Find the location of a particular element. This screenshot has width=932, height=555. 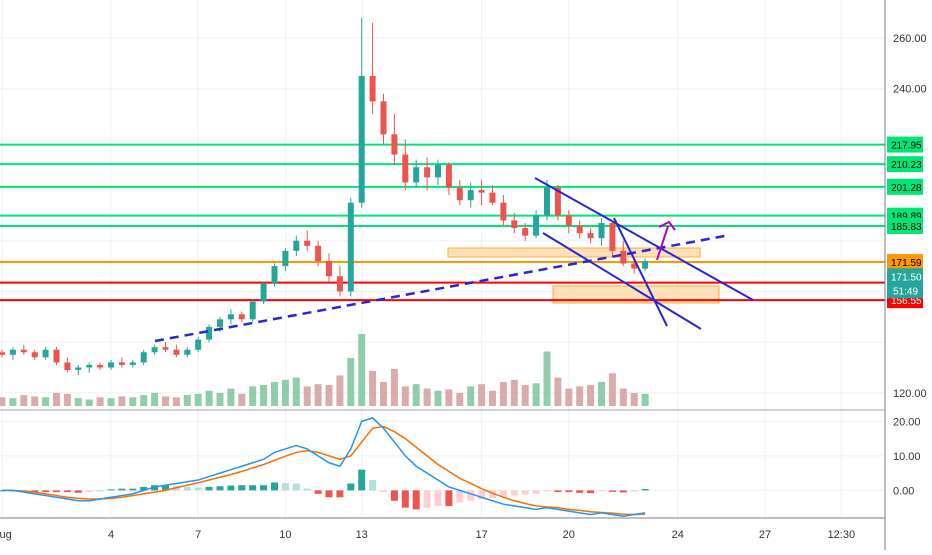

channel-lower-line is located at coordinates (622, 281).